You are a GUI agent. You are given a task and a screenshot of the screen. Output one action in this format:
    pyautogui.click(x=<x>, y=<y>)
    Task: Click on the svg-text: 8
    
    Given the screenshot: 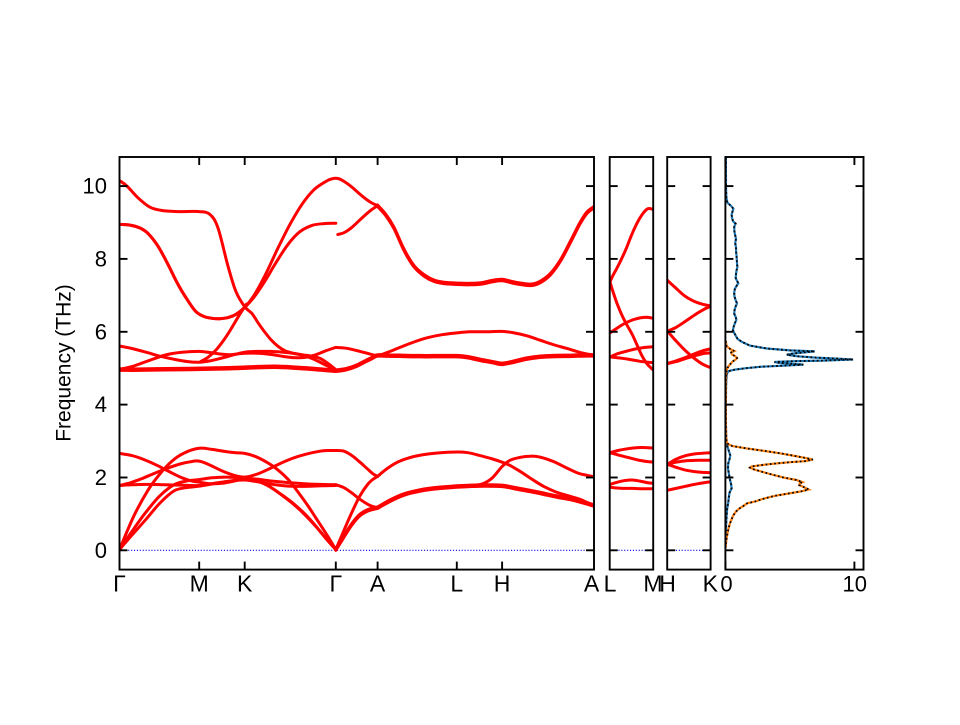 What is the action you would take?
    pyautogui.click(x=101, y=258)
    